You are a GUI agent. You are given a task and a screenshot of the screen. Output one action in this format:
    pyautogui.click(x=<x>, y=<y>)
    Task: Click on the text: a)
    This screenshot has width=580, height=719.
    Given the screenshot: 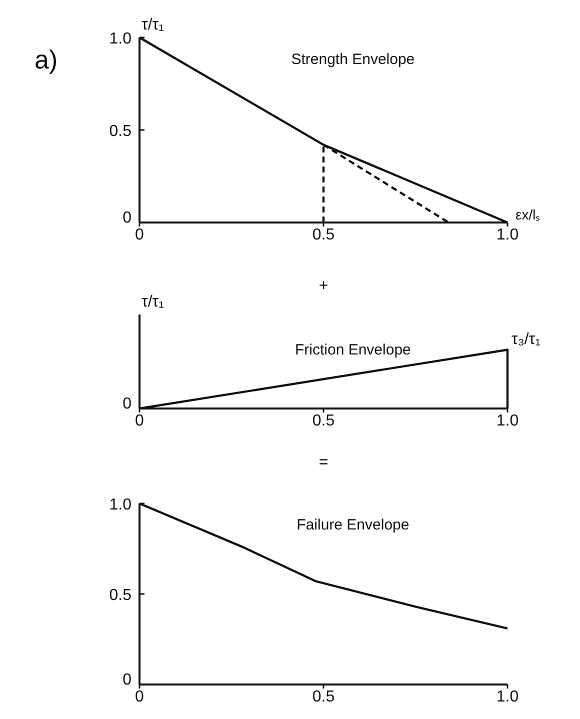 What is the action you would take?
    pyautogui.click(x=46, y=59)
    